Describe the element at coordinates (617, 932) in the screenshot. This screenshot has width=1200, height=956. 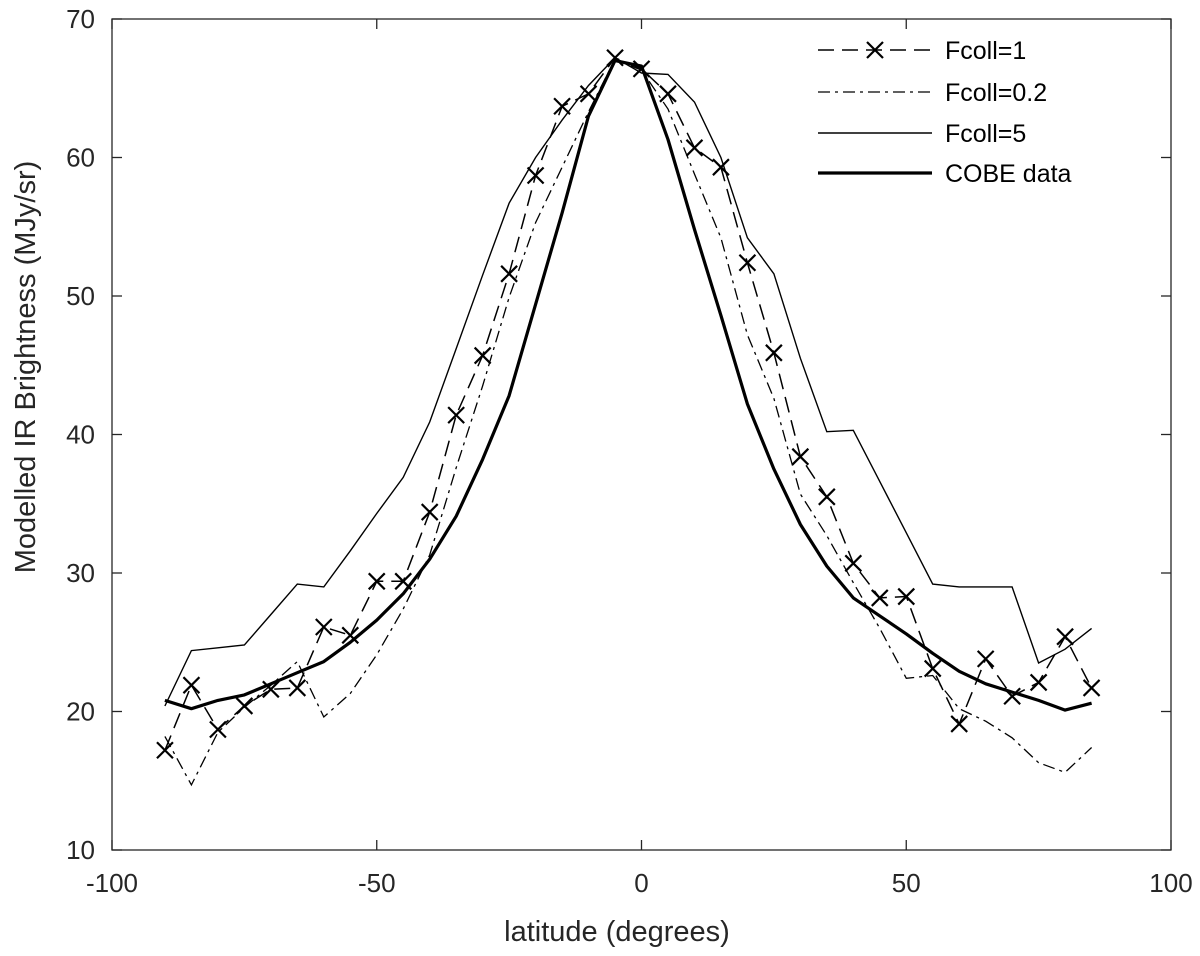
I see `x-axis-label: latitude (degrees)` at that location.